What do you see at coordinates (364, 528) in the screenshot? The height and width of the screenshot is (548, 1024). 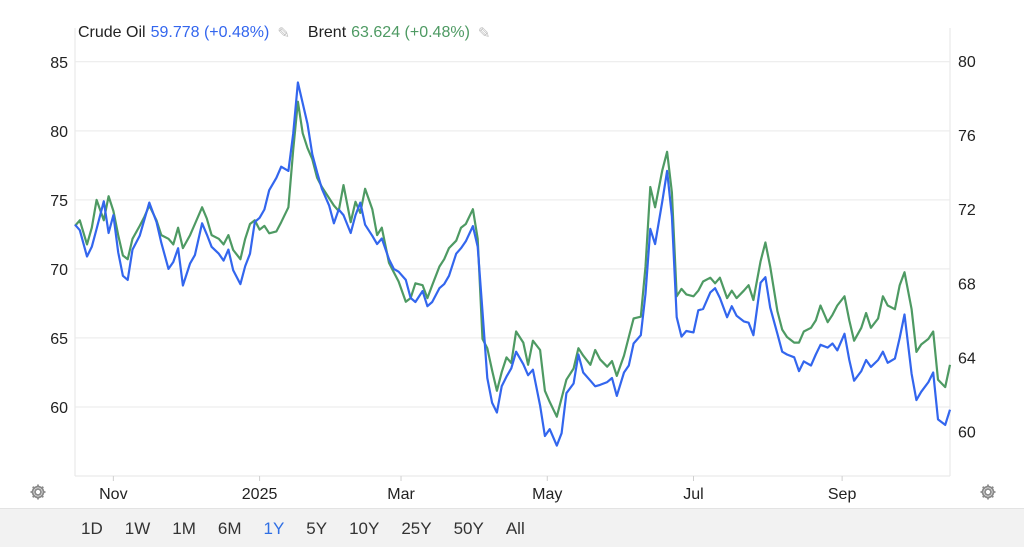 I see `range-button-10y: 10Y` at bounding box center [364, 528].